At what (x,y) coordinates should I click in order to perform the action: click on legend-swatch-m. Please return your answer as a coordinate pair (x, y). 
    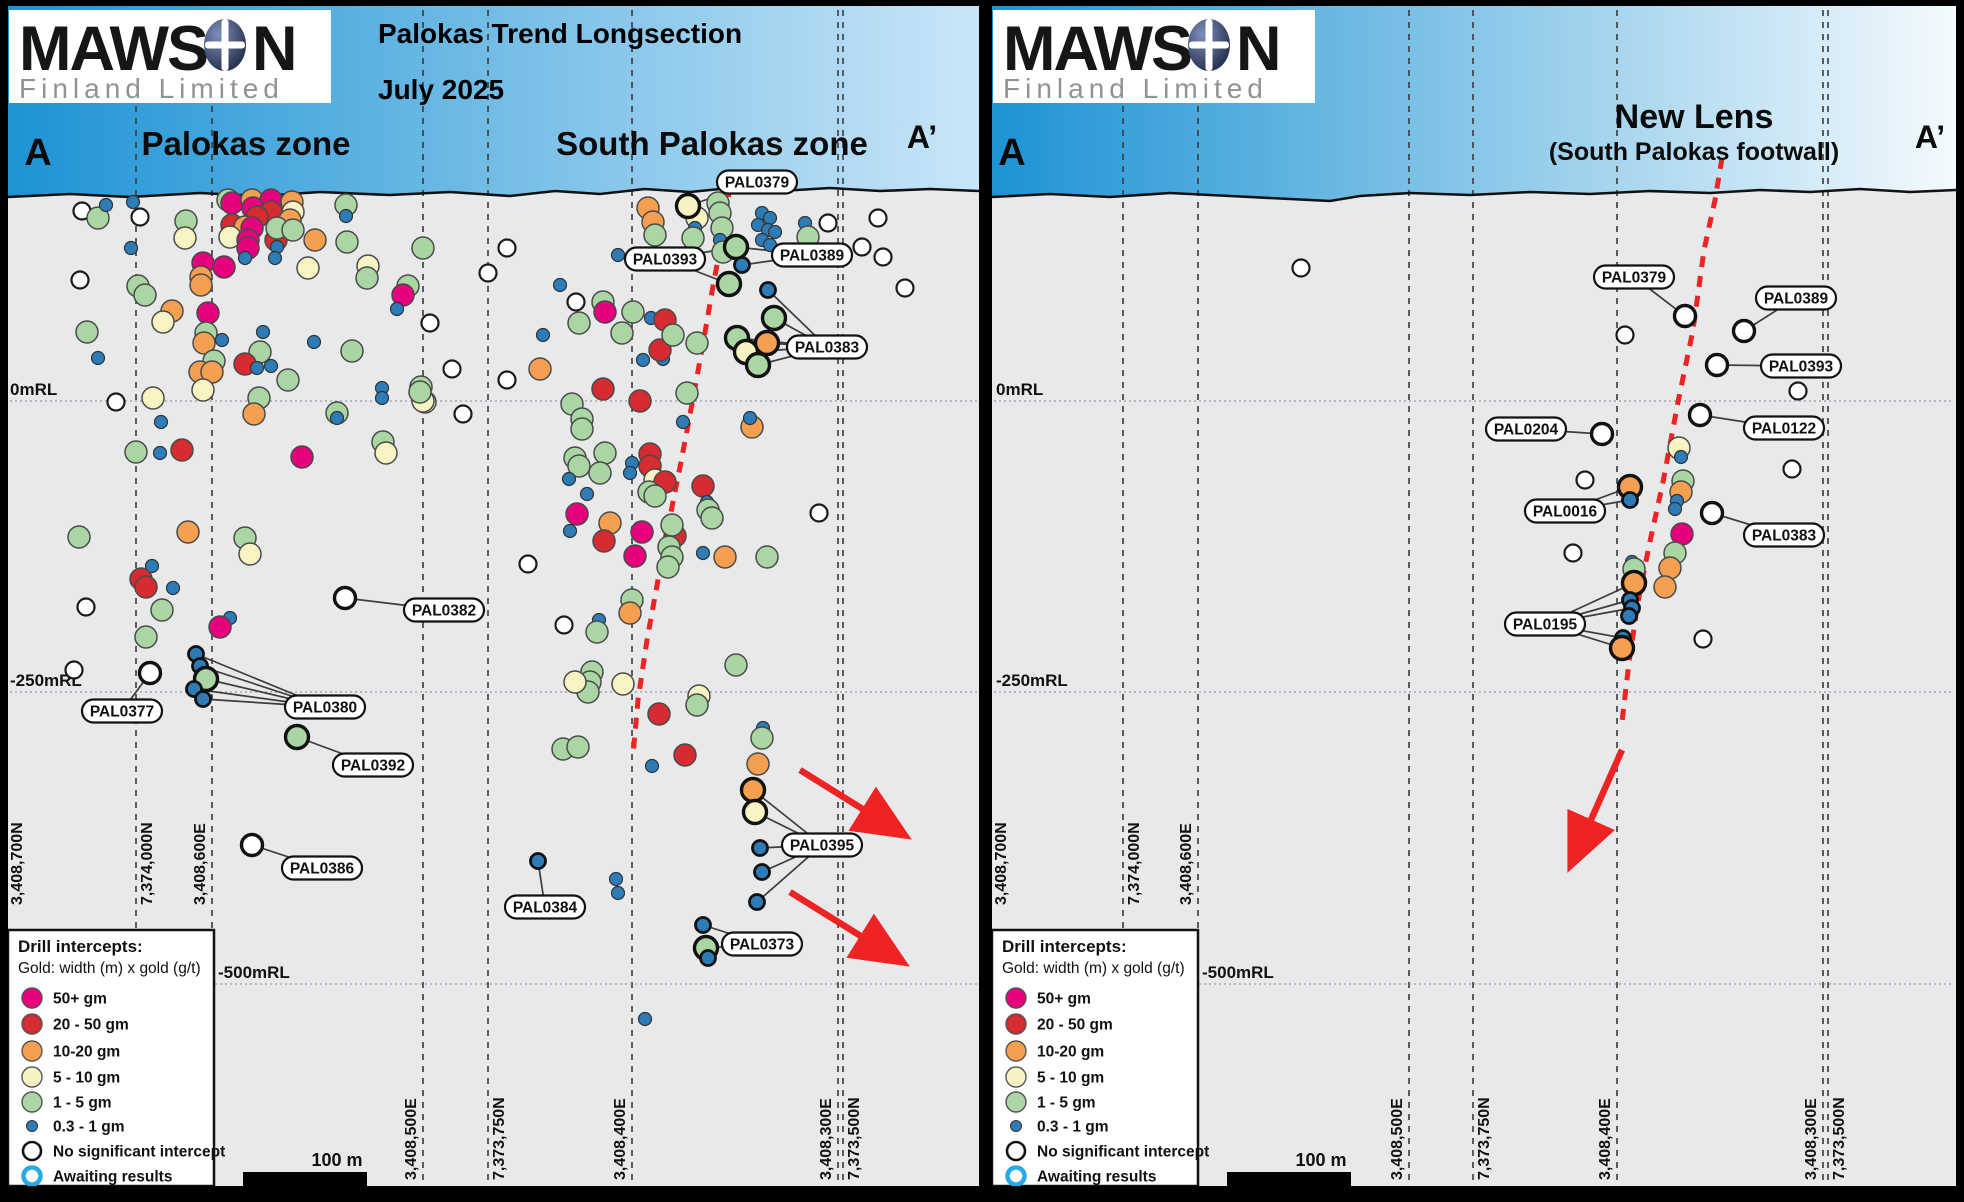
    Looking at the image, I should click on (1016, 998).